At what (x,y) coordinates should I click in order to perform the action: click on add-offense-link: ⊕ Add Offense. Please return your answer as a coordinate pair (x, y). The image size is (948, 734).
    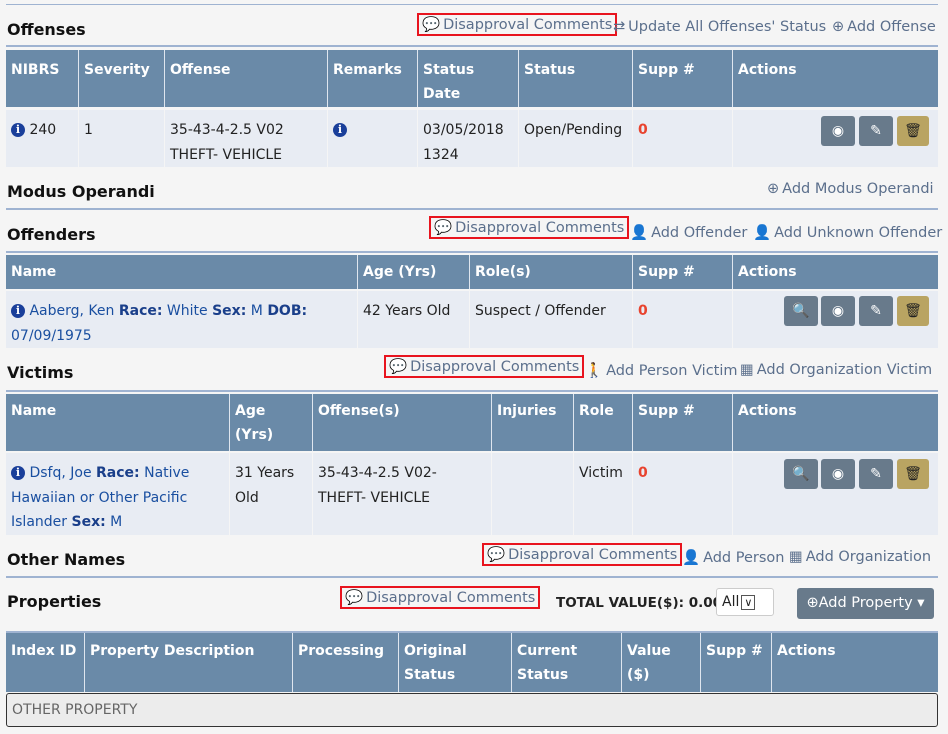
    Looking at the image, I should click on (884, 27).